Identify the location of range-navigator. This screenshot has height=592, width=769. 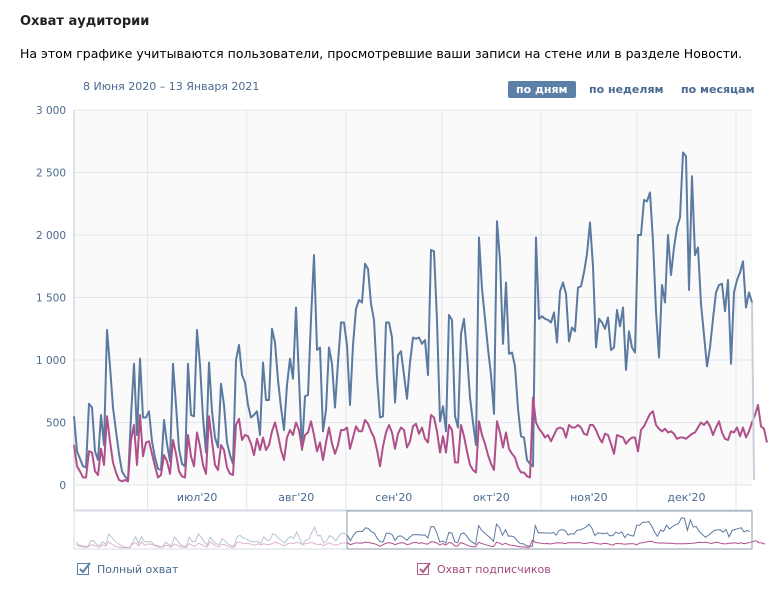
(419, 530).